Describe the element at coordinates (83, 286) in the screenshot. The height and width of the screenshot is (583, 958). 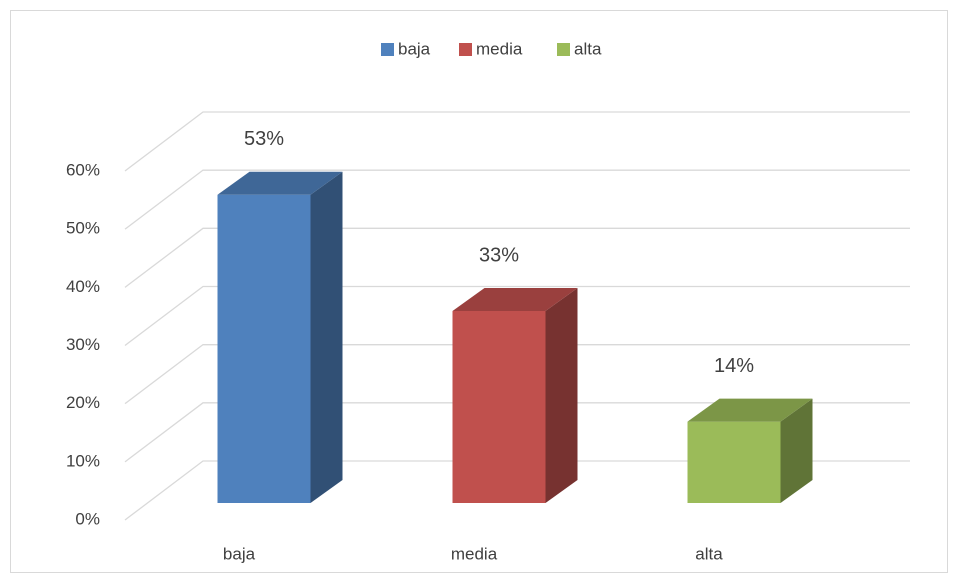
I see `y-tick-label: 40%` at that location.